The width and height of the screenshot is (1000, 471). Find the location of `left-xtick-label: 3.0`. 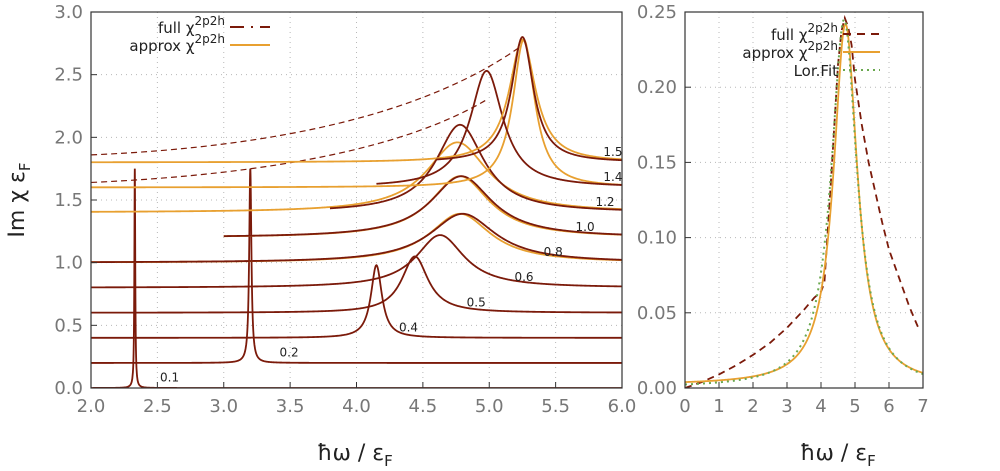

left-xtick-label: 3.0 is located at coordinates (223, 406).